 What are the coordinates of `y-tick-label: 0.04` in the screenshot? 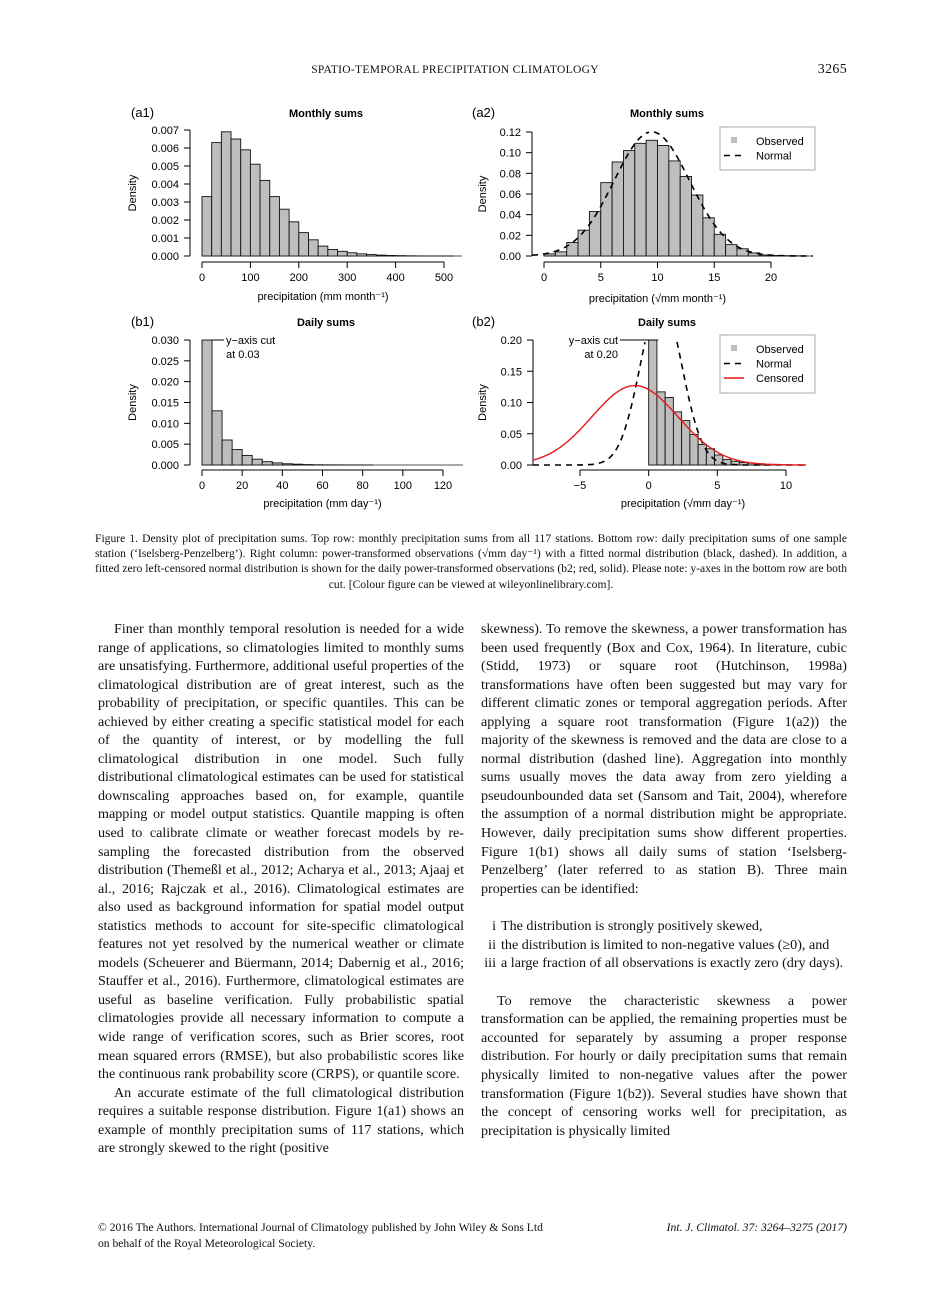 It's located at (510, 216).